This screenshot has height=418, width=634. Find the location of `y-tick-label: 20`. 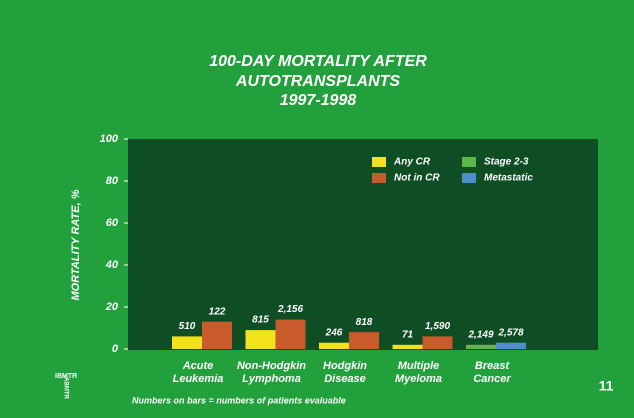

y-tick-label: 20 is located at coordinates (112, 307).